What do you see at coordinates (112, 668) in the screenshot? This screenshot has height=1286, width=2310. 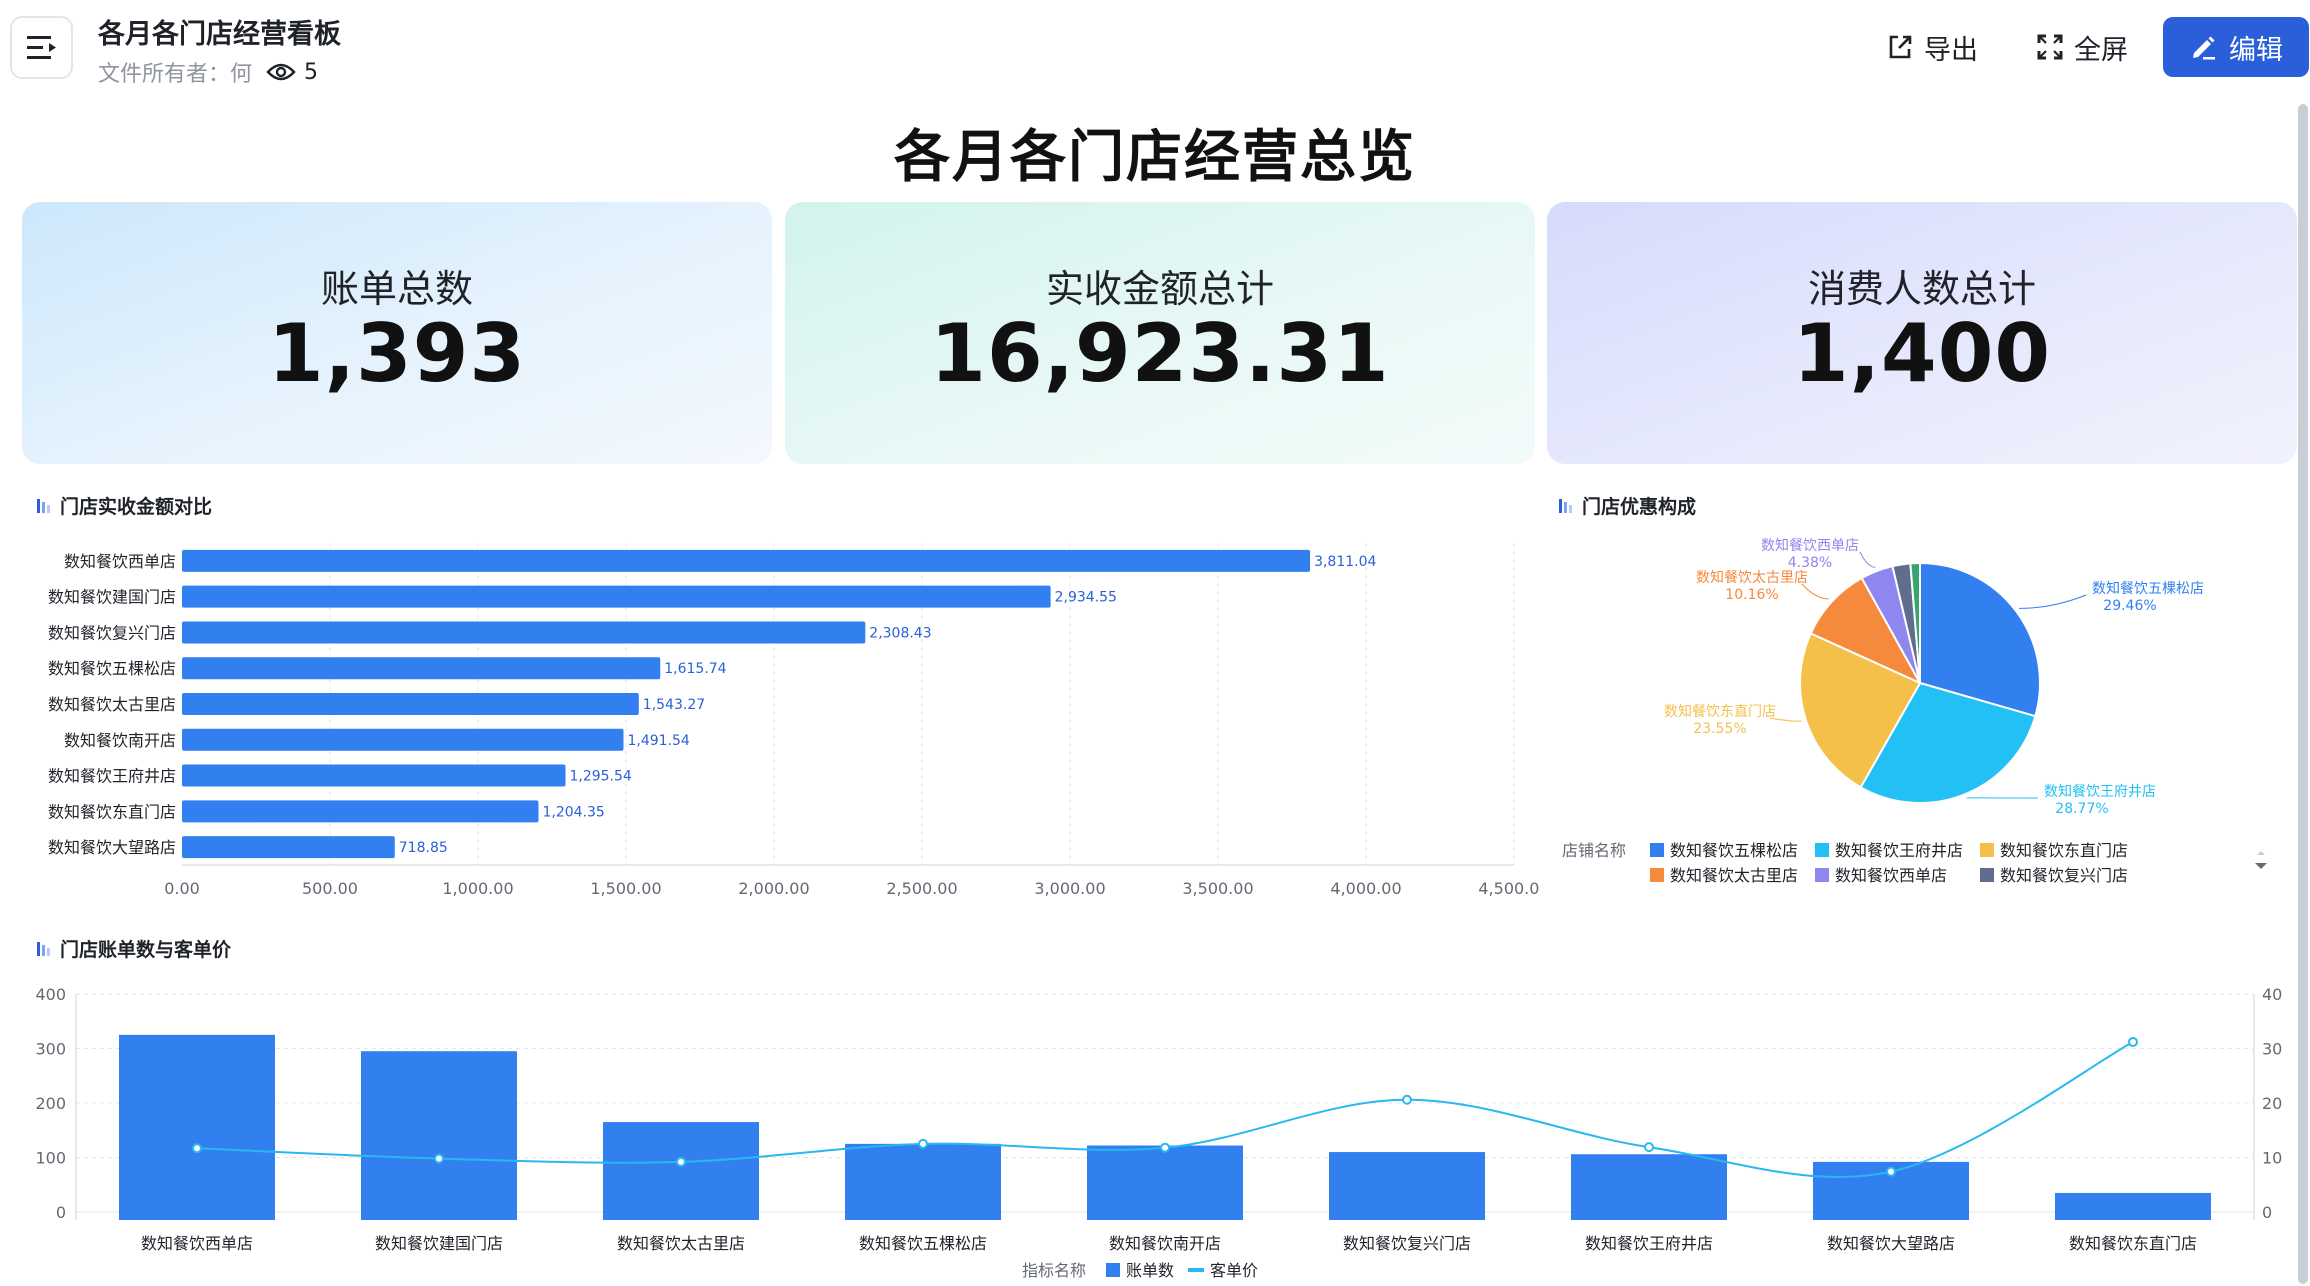 I see `y-category-label: 数知餐饮五棵松店` at bounding box center [112, 668].